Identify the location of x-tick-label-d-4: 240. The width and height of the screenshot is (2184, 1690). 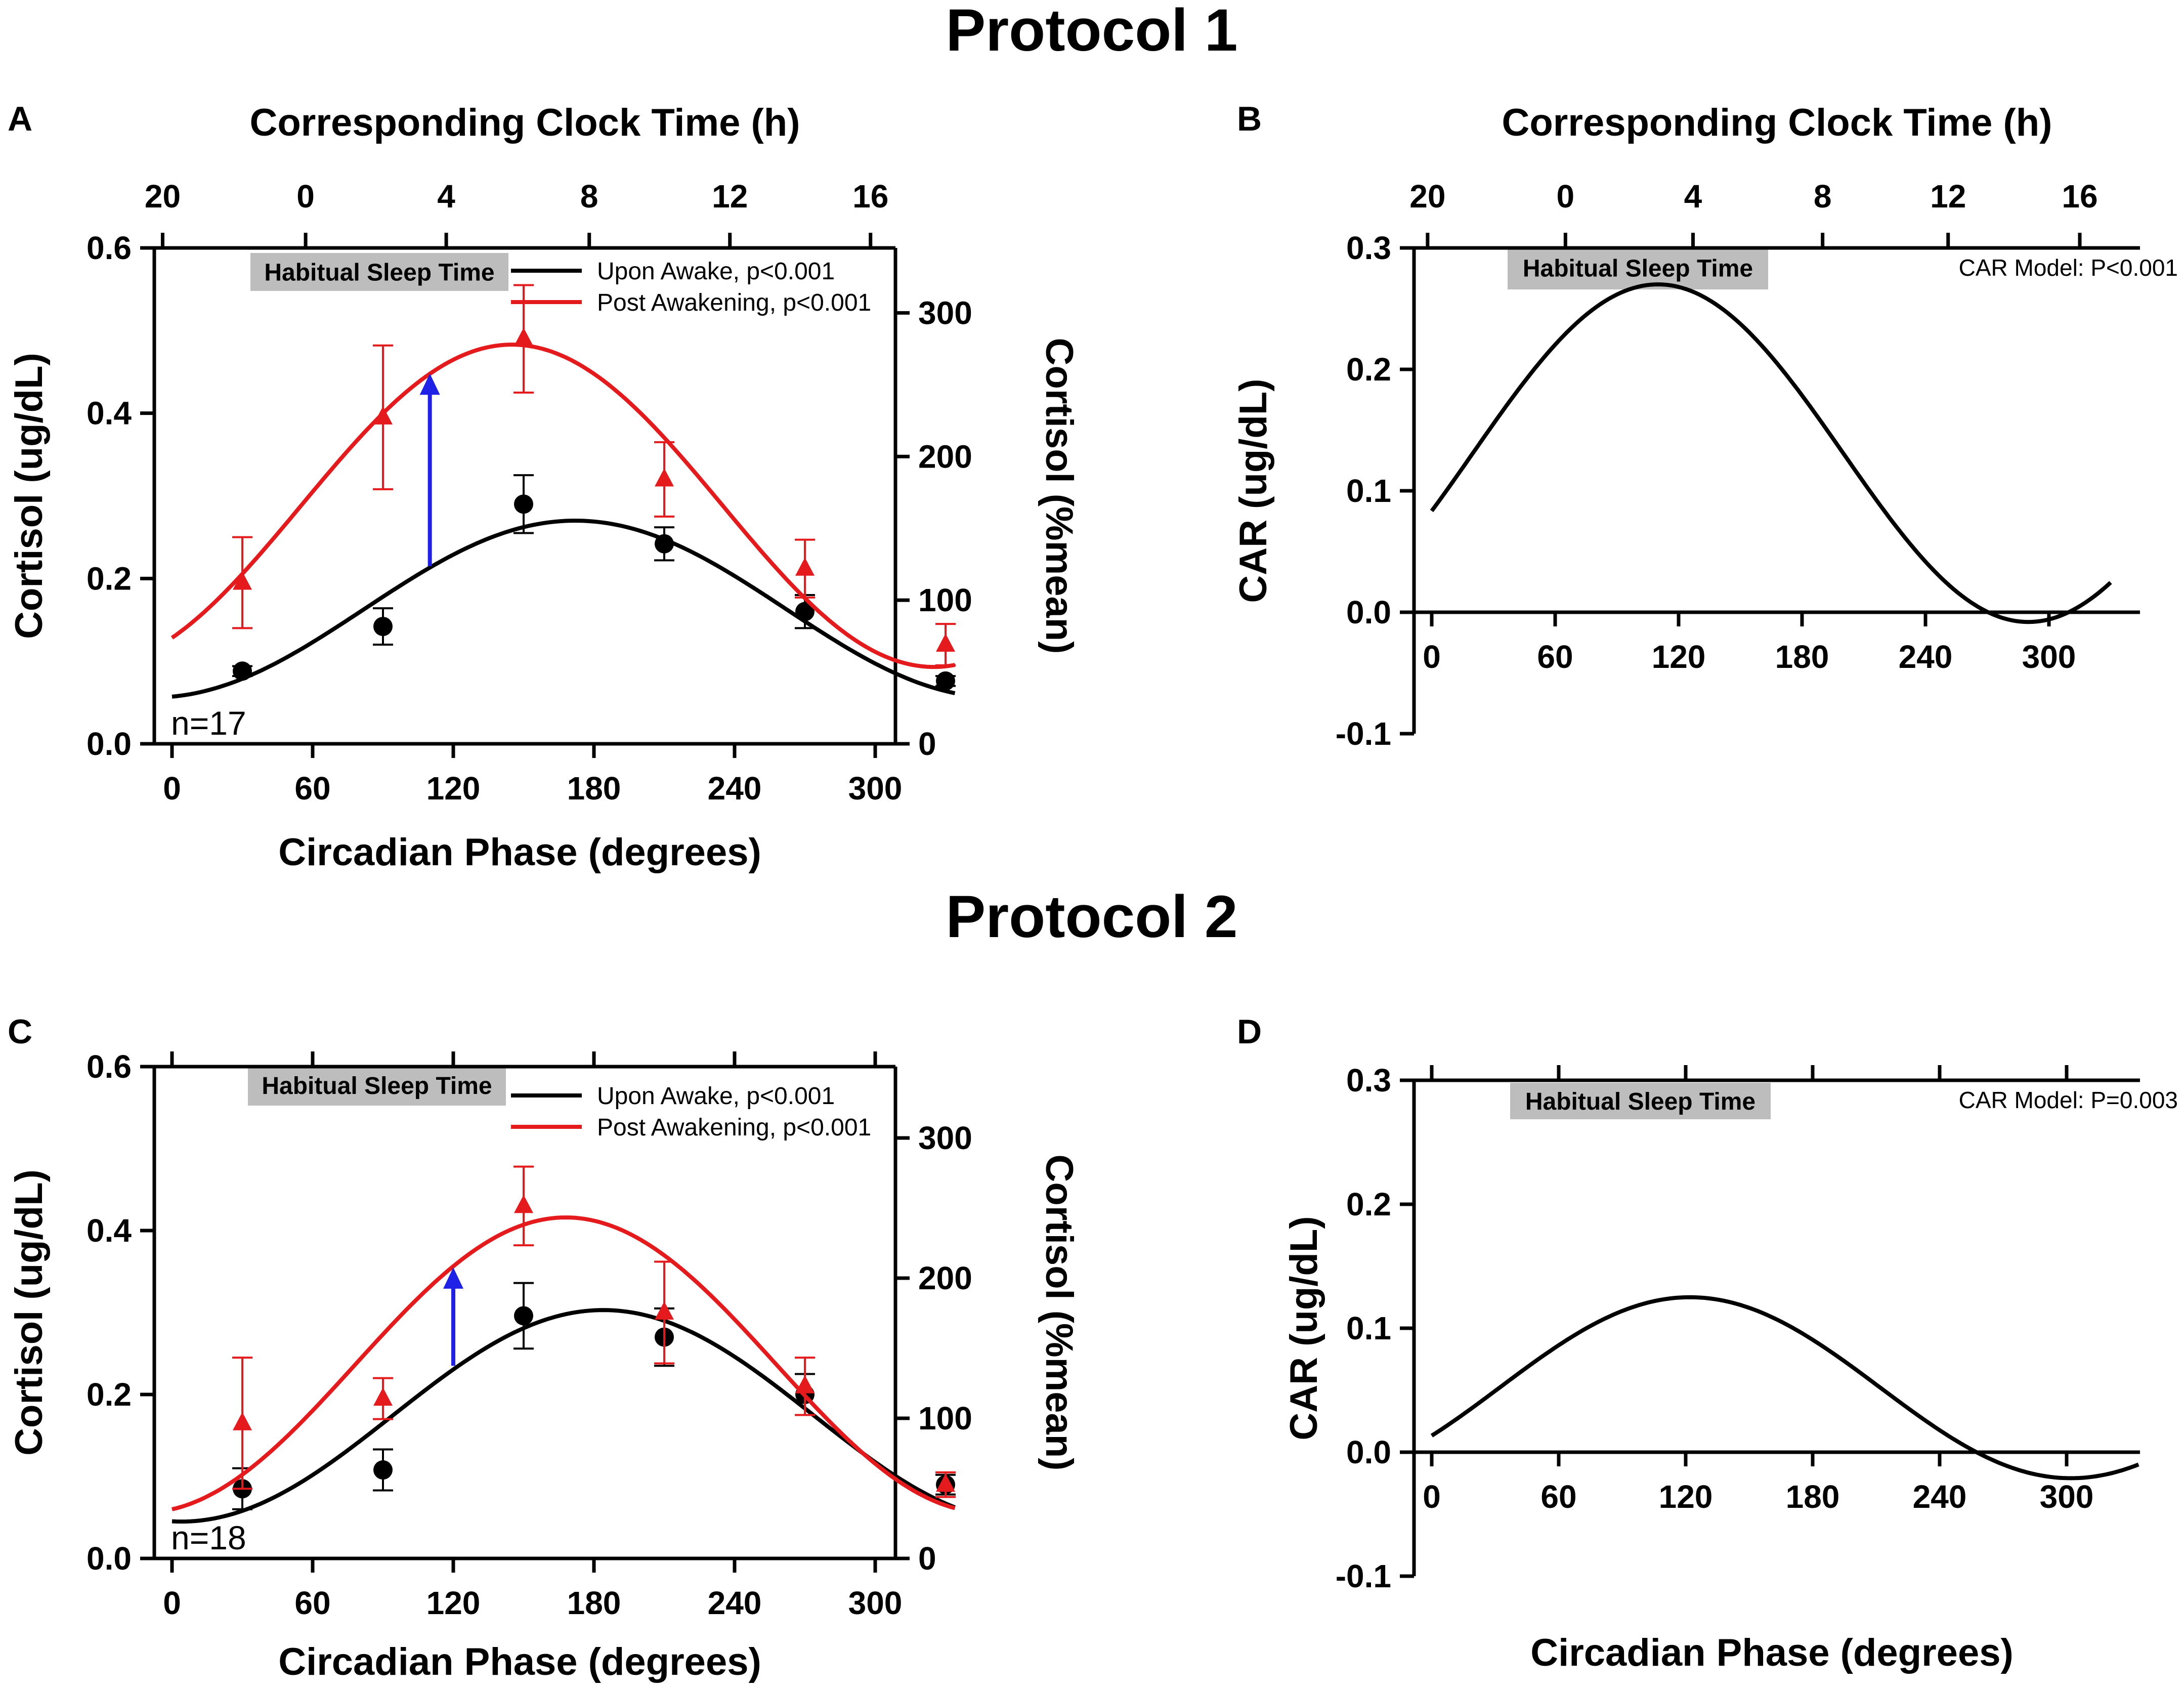
(1940, 1497).